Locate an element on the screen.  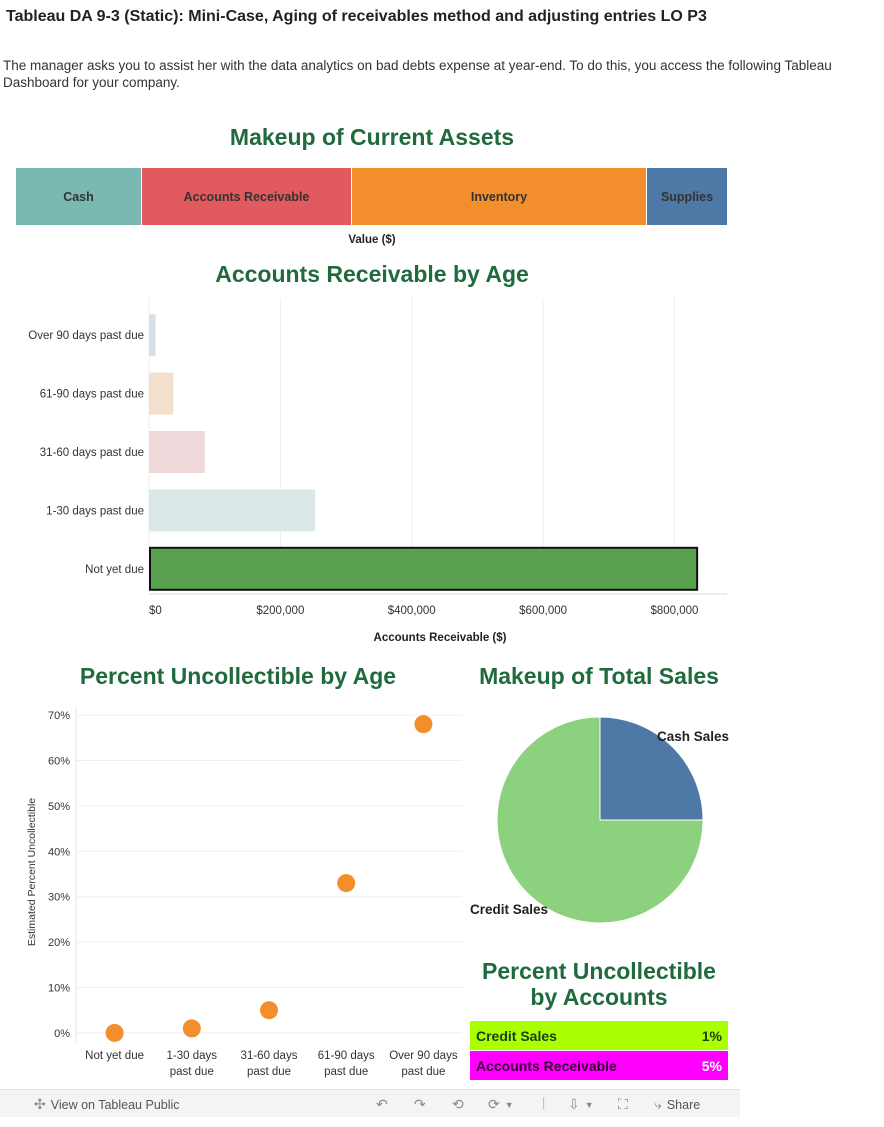
pu-row-value: 5% is located at coordinates (711, 1065).